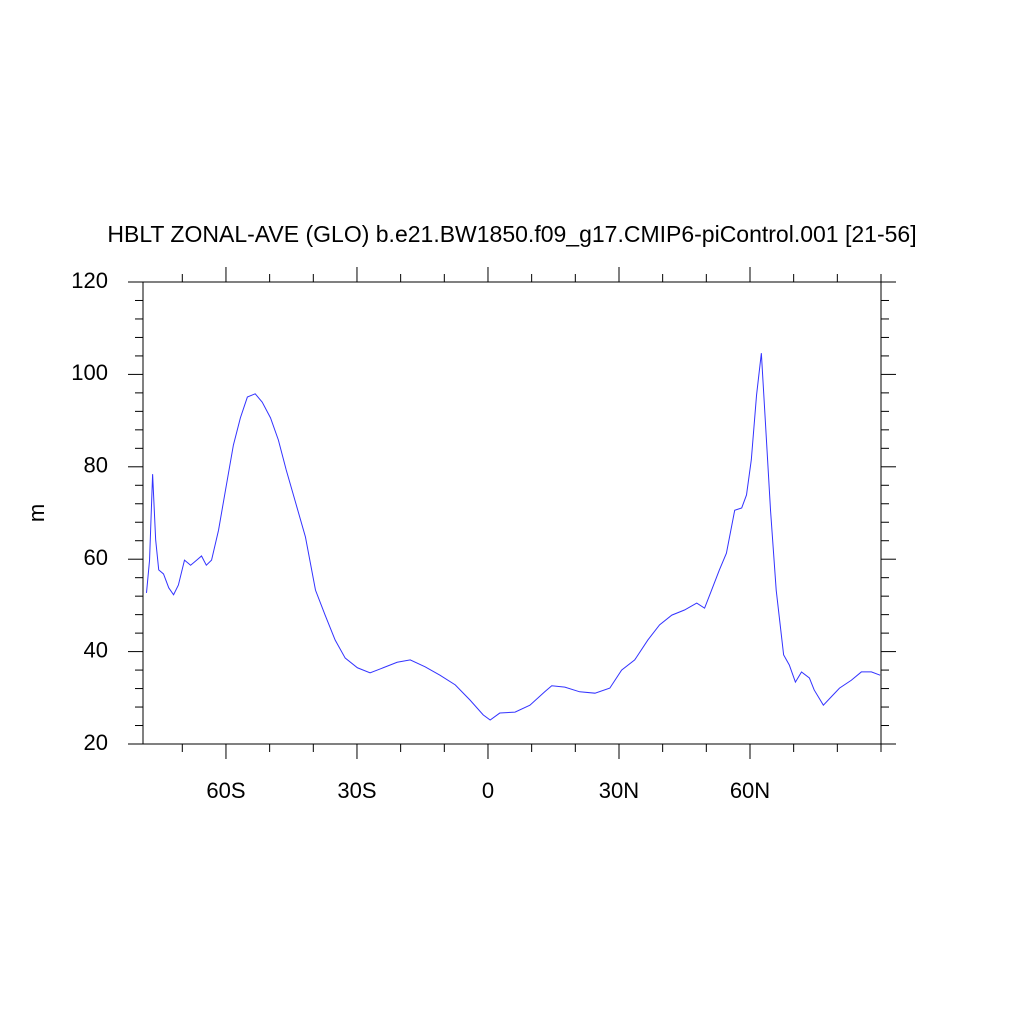 This screenshot has width=1024, height=1024. Describe the element at coordinates (356, 790) in the screenshot. I see `x-tick-label: 30S` at that location.